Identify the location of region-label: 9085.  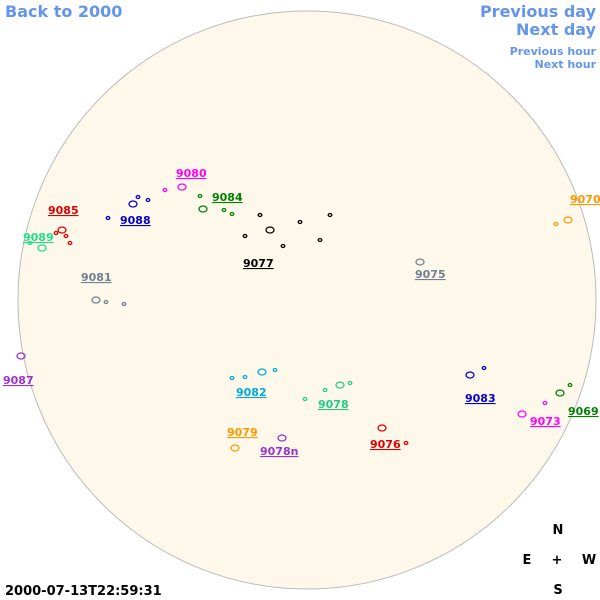
(63, 210).